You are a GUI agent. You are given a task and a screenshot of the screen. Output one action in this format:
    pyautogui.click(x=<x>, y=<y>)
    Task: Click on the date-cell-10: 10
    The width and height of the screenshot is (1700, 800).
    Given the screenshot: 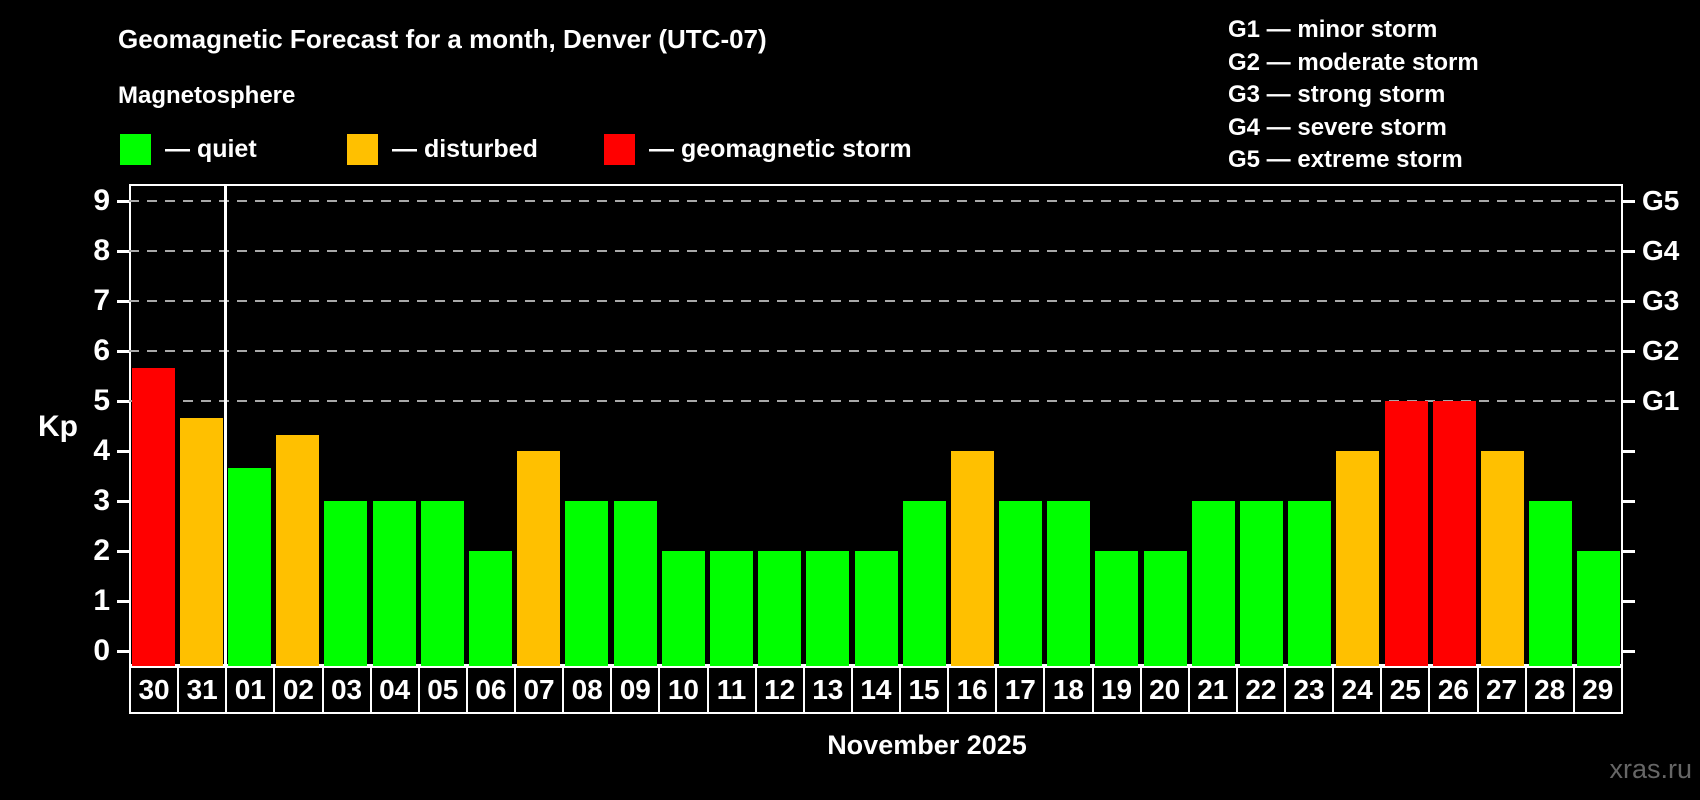 What is the action you would take?
    pyautogui.click(x=683, y=690)
    